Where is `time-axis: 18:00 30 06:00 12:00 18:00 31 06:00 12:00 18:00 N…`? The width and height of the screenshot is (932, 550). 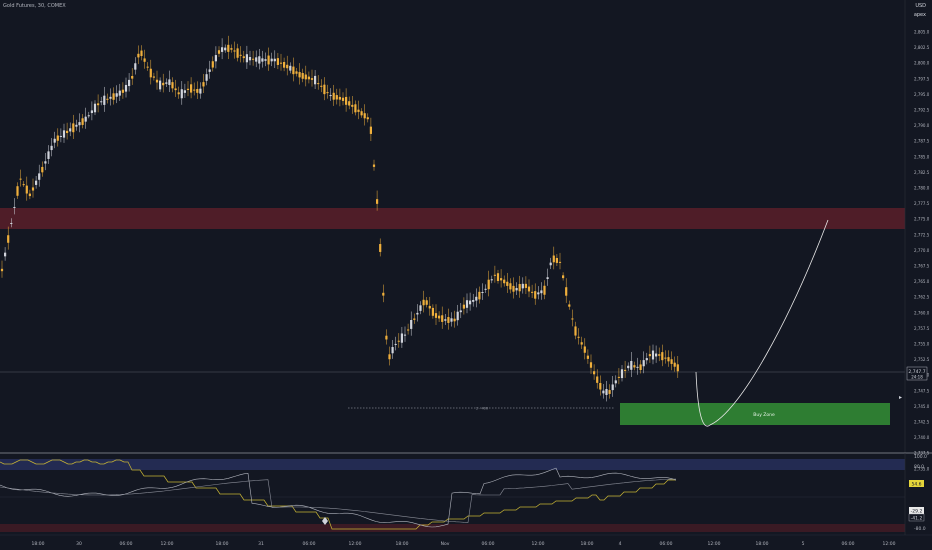 time-axis: 18:00 30 06:00 12:00 18:00 31 06:00 12:00 18:00 N… is located at coordinates (464, 544).